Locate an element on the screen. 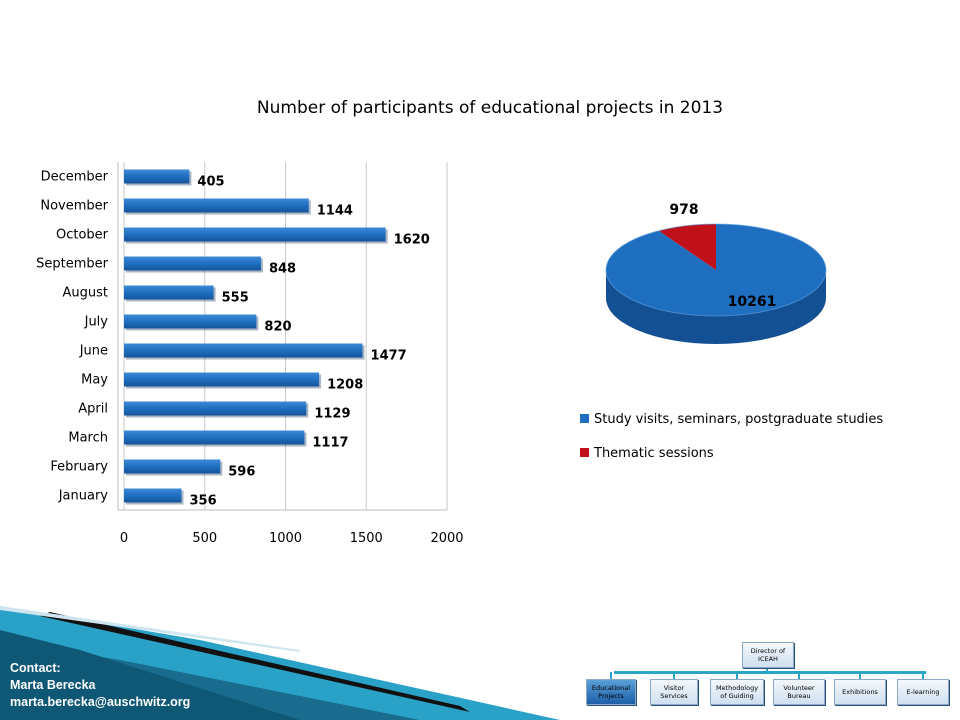 Image resolution: width=960 pixels, height=720 pixels. bar-august is located at coordinates (169, 292).